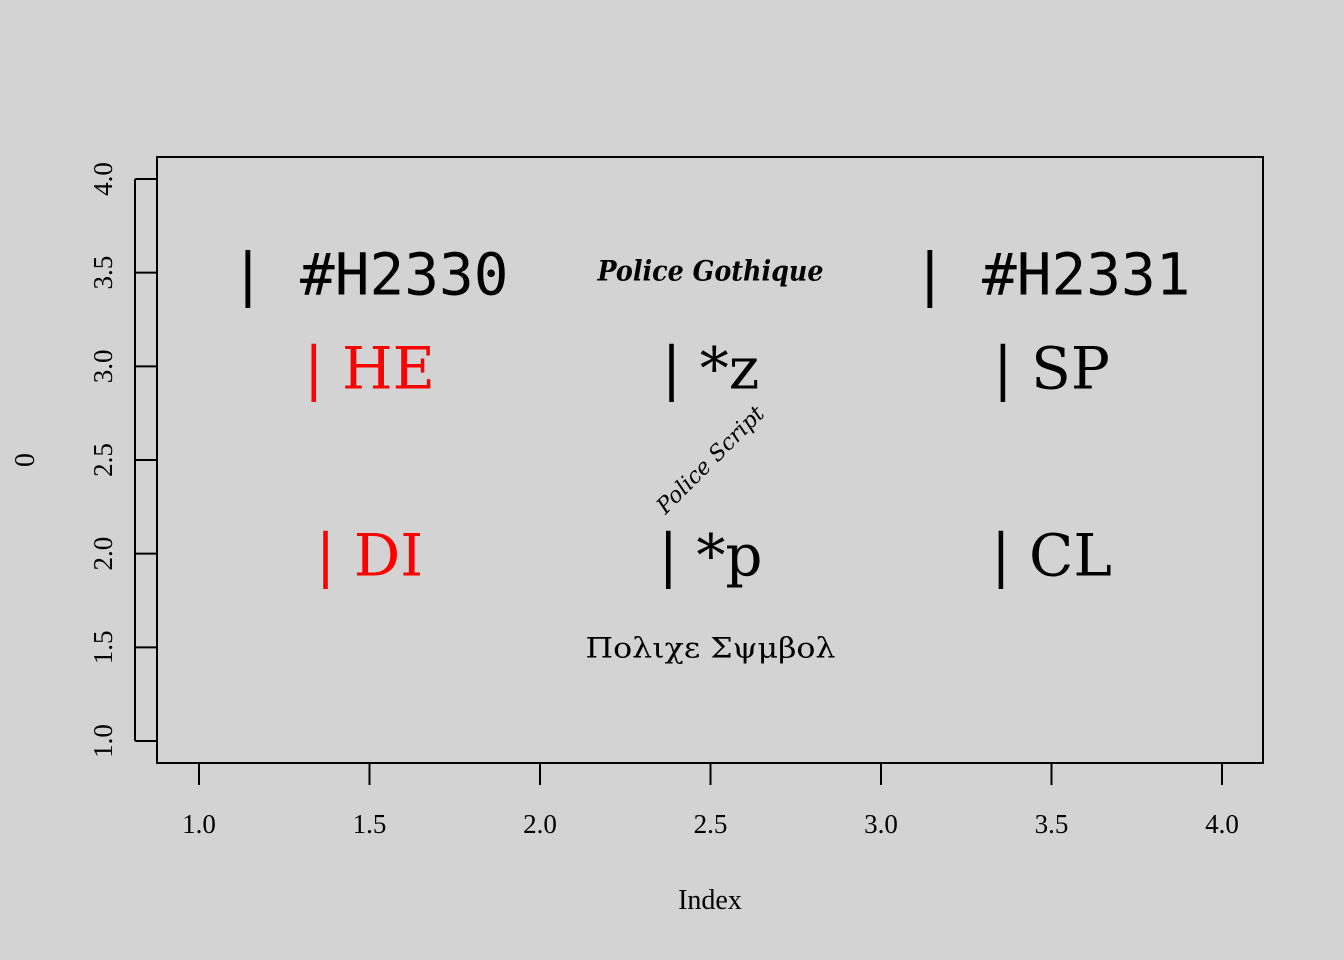 This screenshot has height=960, width=1344. Describe the element at coordinates (710, 556) in the screenshot. I see `text-mark: | *p` at that location.